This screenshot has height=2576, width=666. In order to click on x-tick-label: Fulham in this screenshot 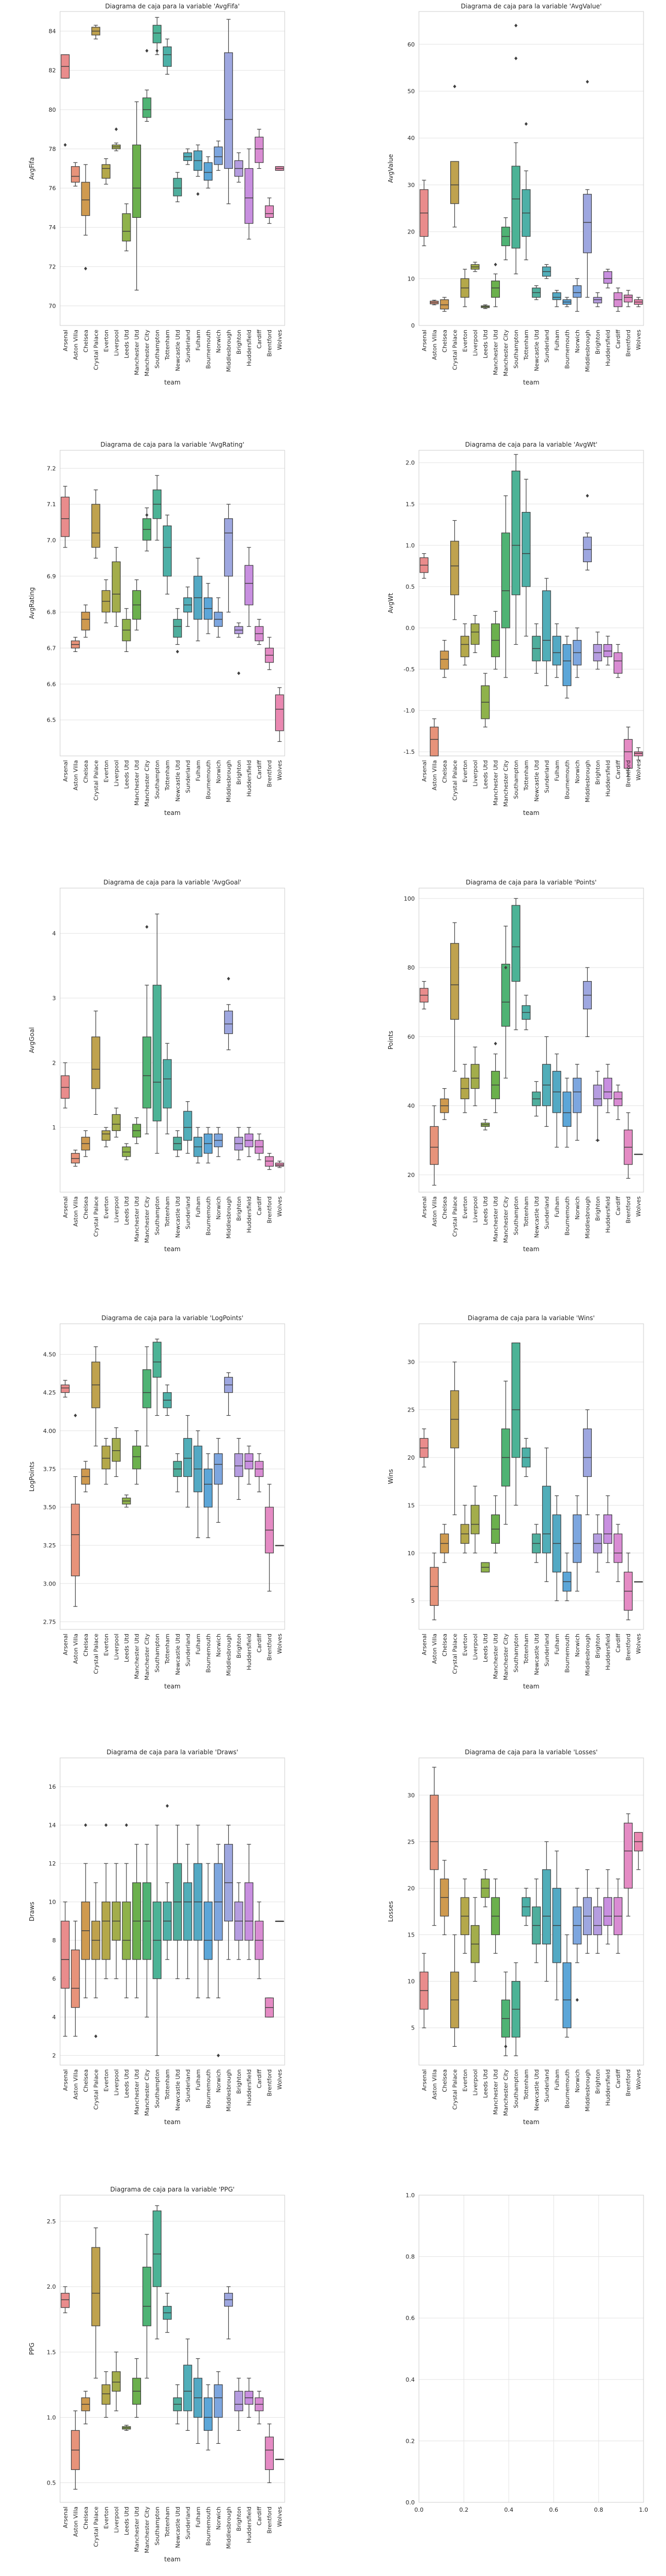, I will do `click(557, 1644)`.